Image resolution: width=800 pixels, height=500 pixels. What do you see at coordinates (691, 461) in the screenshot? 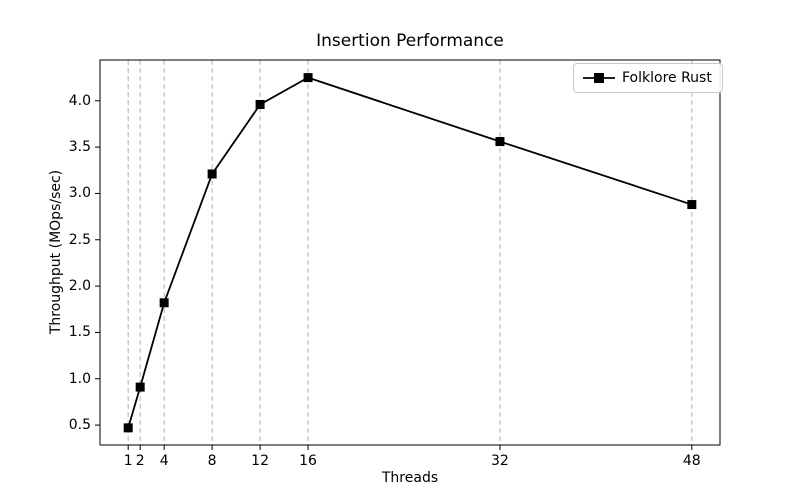
I see `x-tick-label: 48` at bounding box center [691, 461].